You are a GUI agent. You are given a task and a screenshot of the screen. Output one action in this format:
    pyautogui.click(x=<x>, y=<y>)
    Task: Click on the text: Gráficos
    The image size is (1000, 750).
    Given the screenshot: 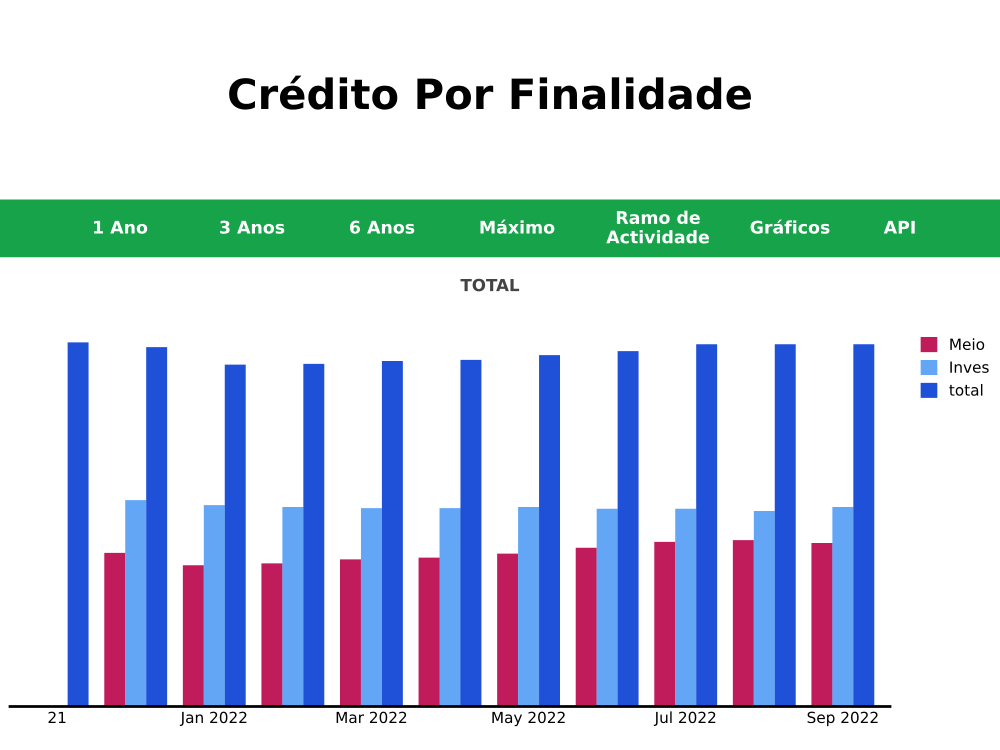 What is the action you would take?
    pyautogui.click(x=790, y=227)
    